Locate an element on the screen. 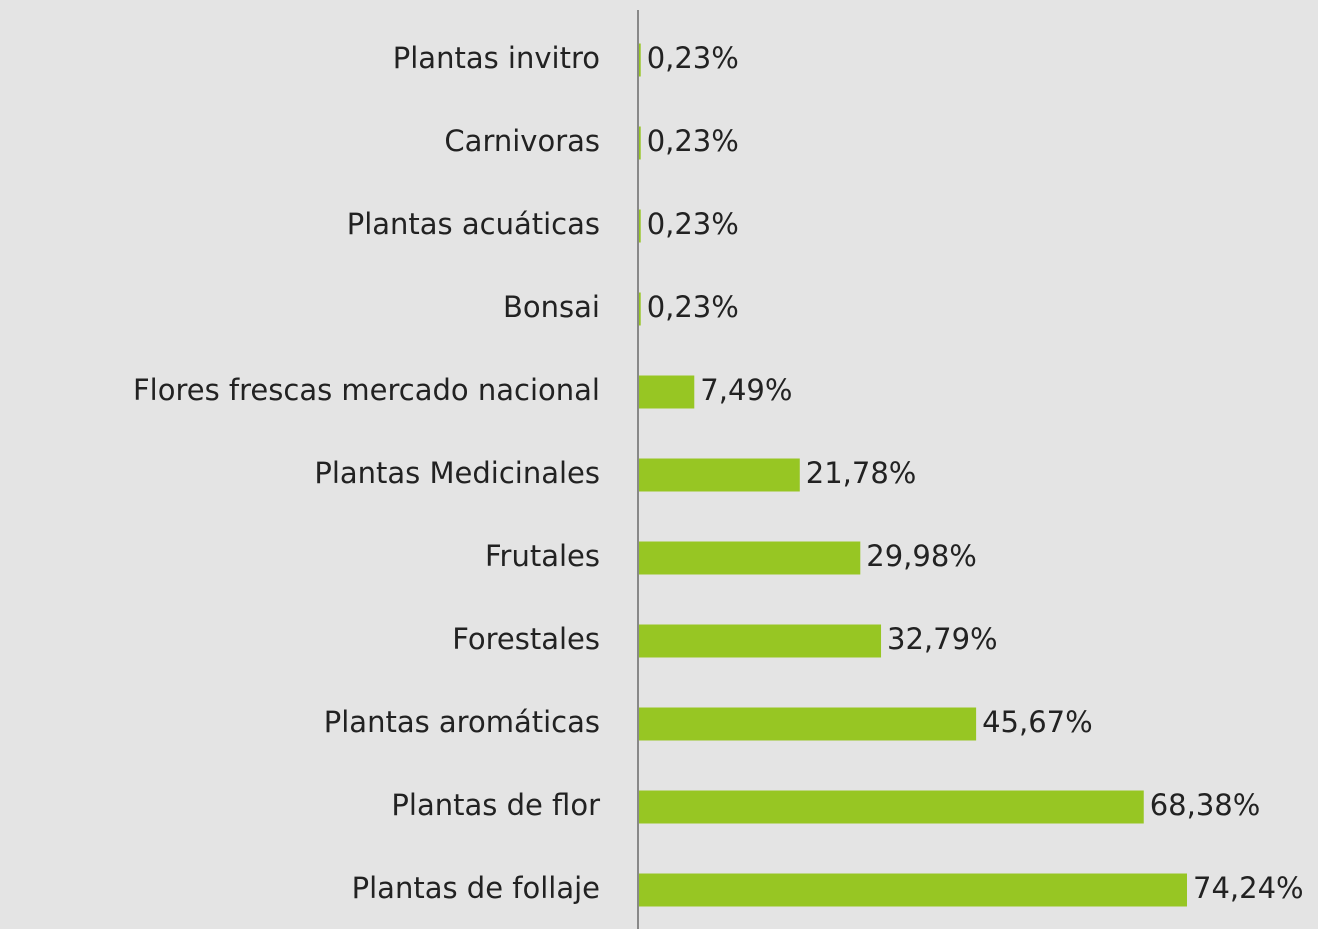 The height and width of the screenshot is (929, 1318). category-label: Bonsai is located at coordinates (551, 307).